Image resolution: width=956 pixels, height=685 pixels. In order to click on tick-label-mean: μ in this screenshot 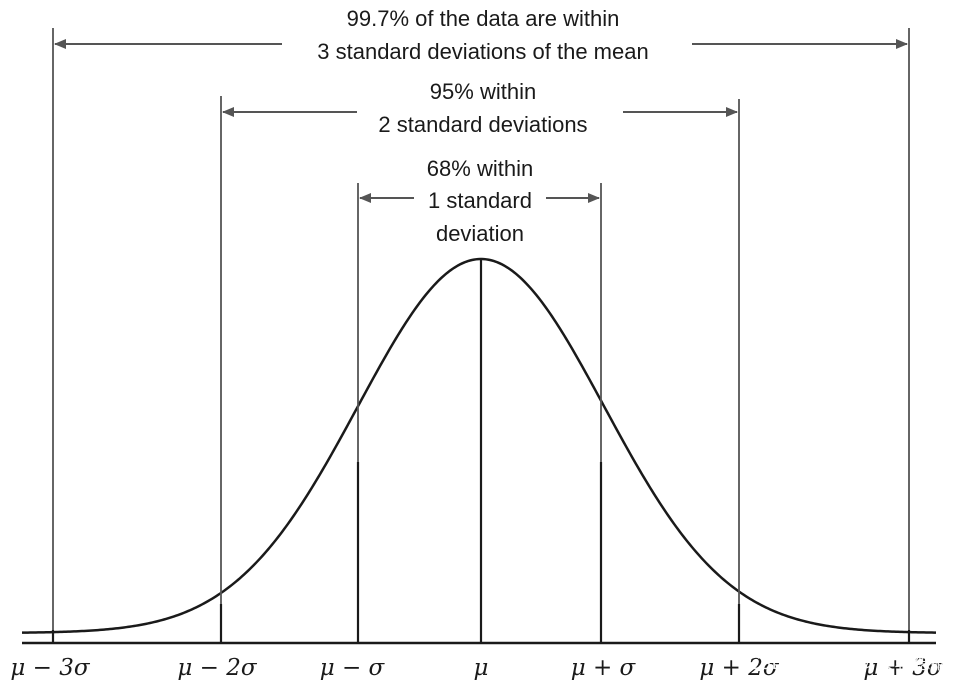, I will do `click(481, 668)`.